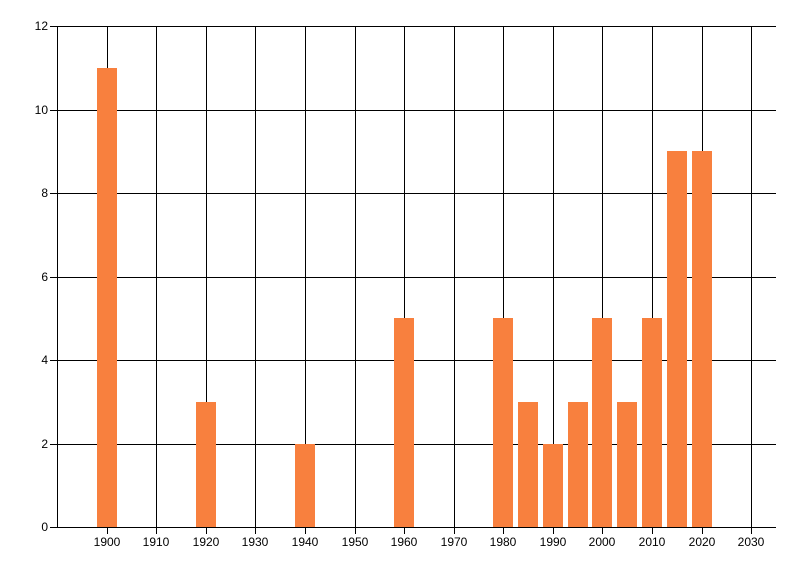 The image size is (800, 576). I want to click on bar-2000, so click(602, 422).